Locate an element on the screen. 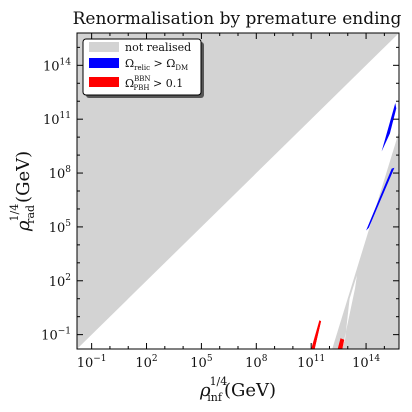 Image resolution: width=412 pixels, height=412 pixels. legend-relic-dm: DM is located at coordinates (181, 68).